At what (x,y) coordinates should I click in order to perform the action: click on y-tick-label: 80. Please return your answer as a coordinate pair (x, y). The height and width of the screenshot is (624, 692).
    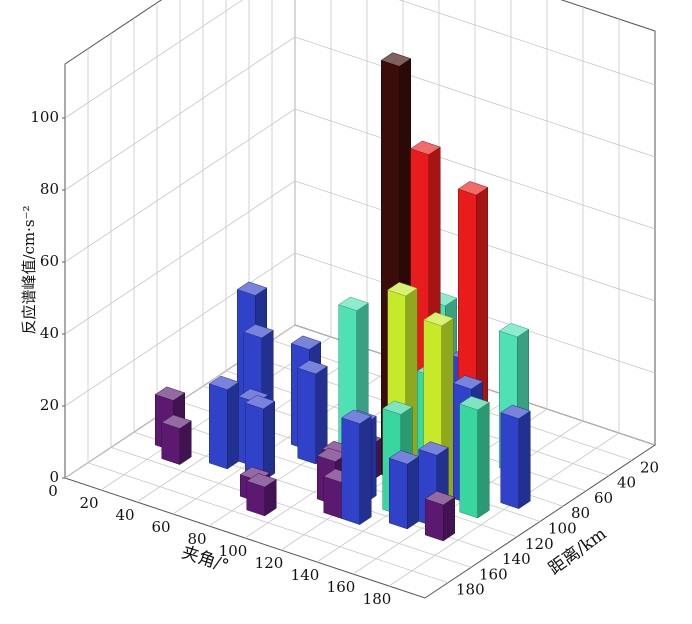
    Looking at the image, I should click on (580, 513).